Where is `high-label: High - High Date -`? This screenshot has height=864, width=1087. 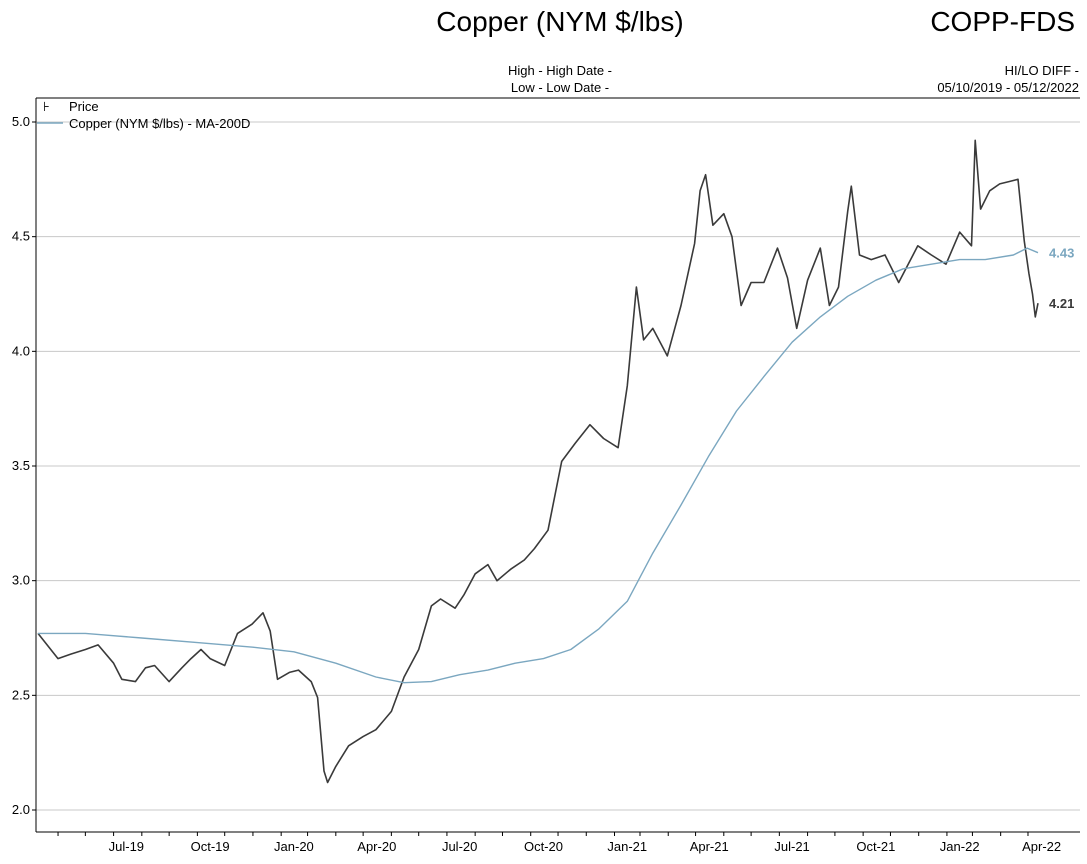
high-label: High - High Date - is located at coordinates (560, 70).